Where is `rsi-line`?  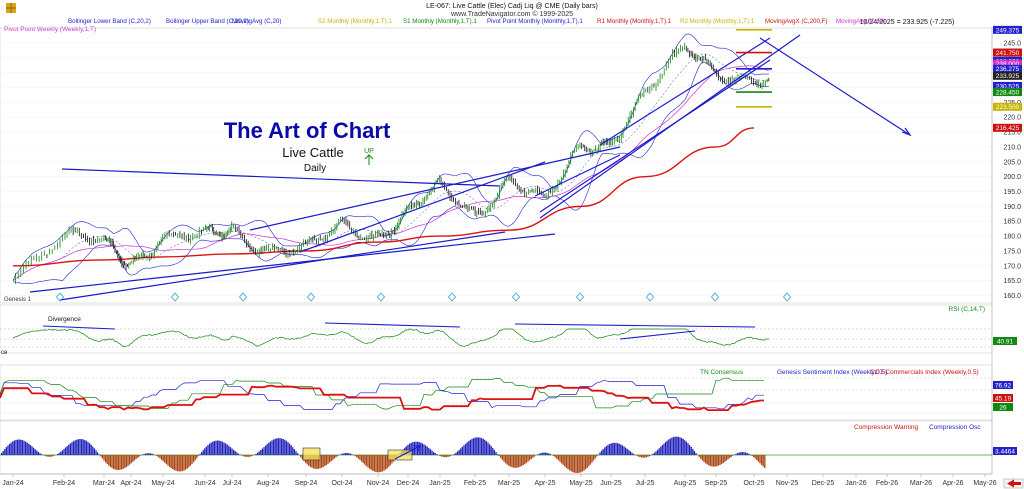 rsi-line is located at coordinates (496, 335).